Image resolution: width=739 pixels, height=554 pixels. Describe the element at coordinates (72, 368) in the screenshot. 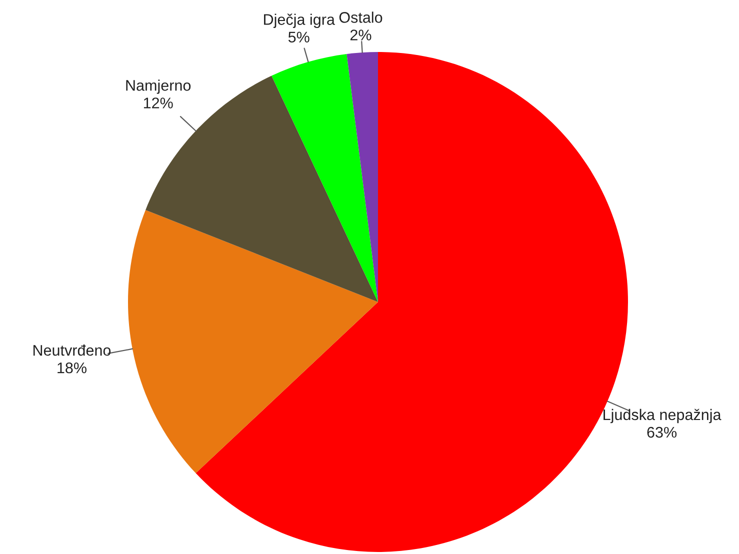

I see `data-label: 18%` at that location.